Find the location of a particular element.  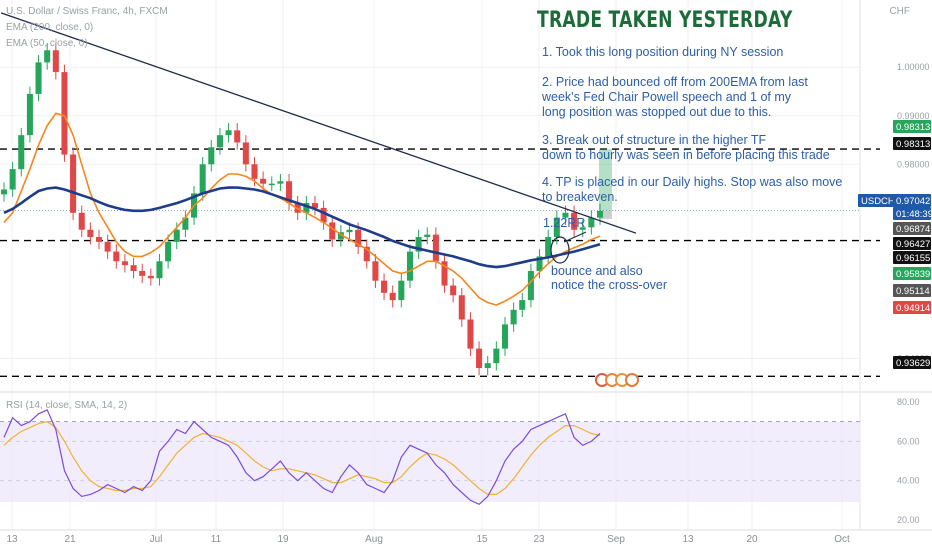

price-tag-6: 0.96427 is located at coordinates (913, 244).